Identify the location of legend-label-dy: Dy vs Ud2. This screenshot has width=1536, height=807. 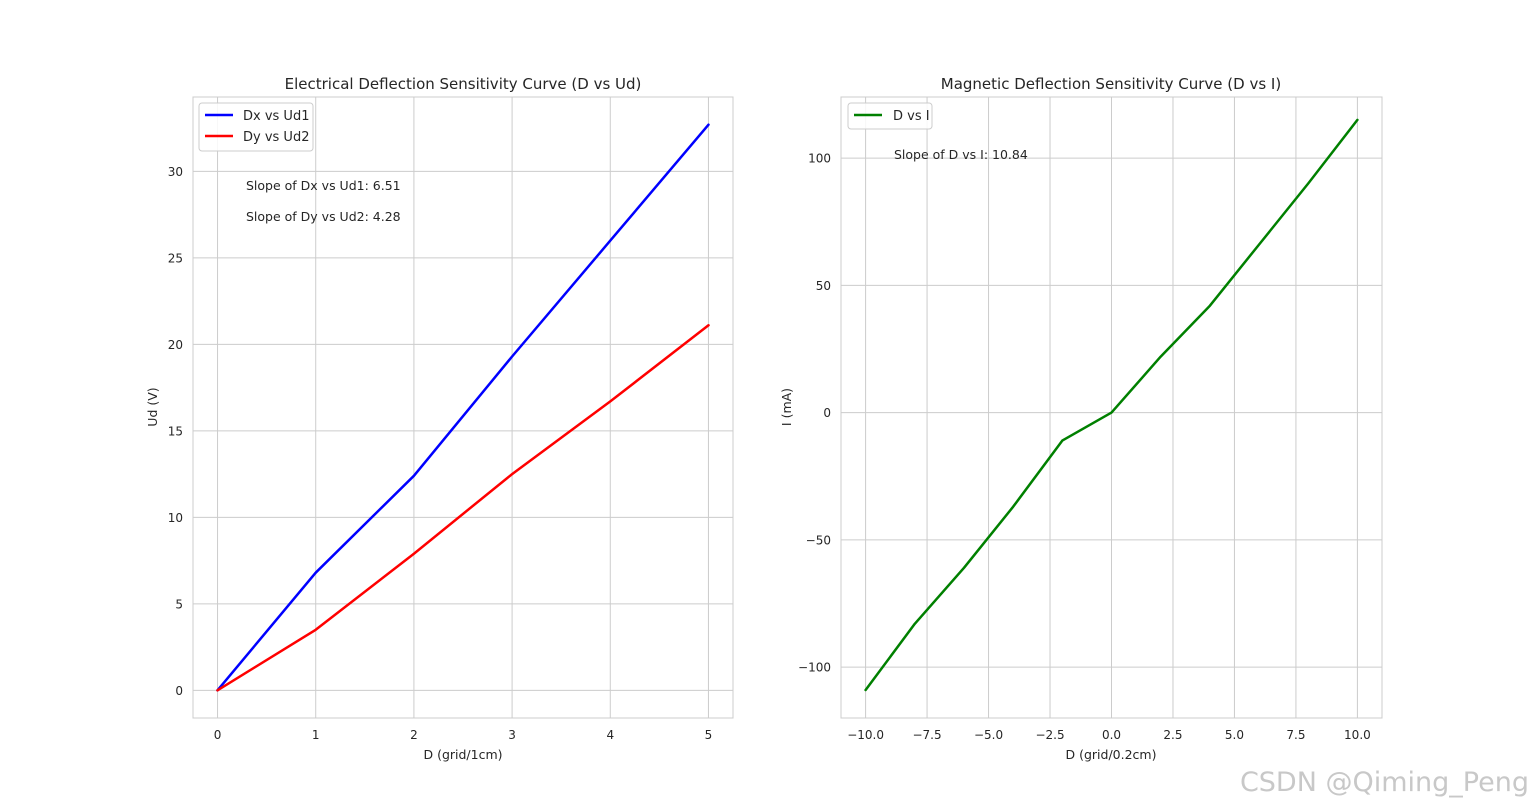
(276, 137).